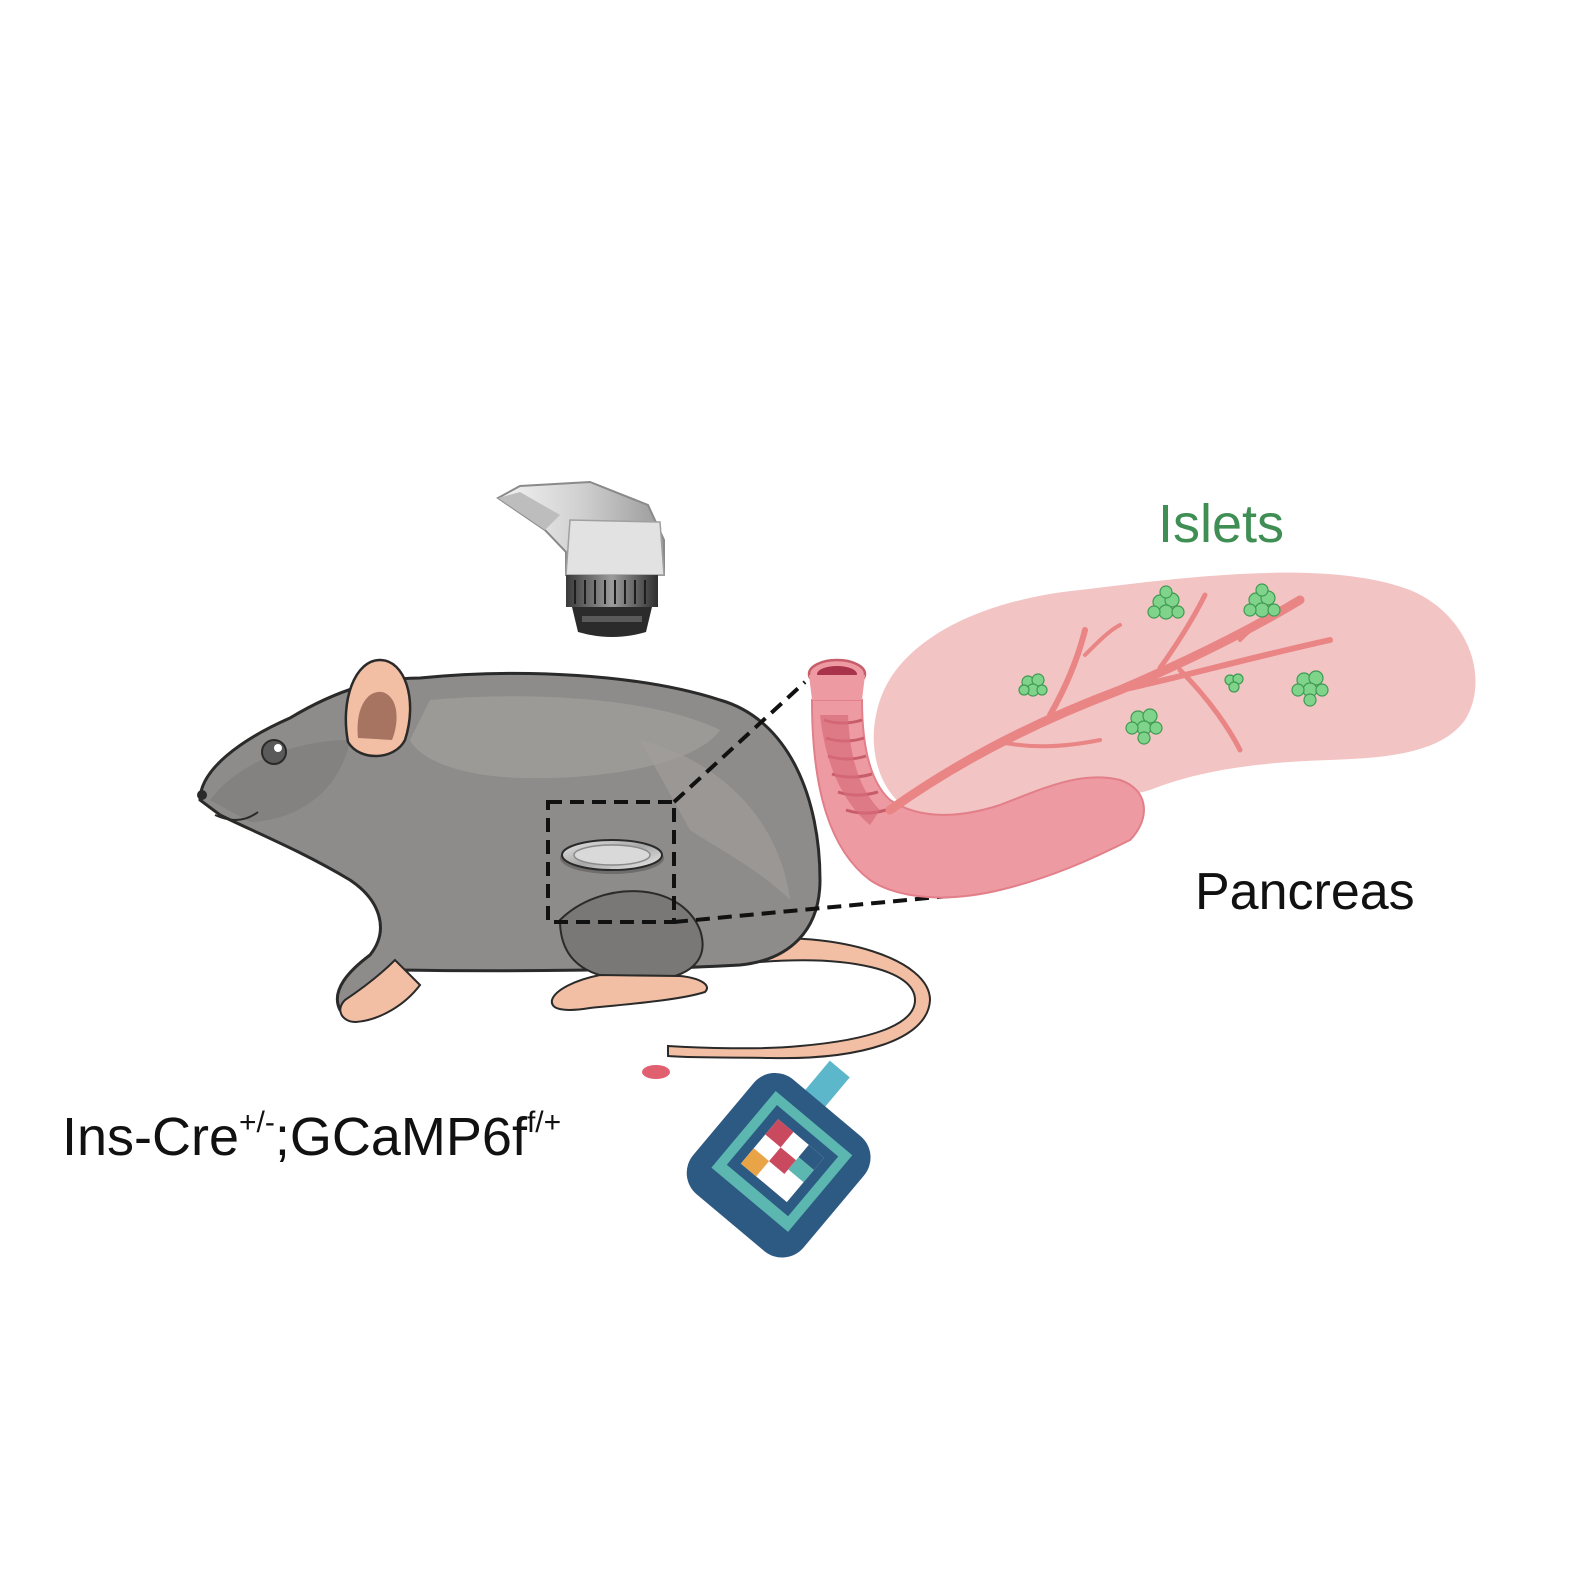 Image resolution: width=1584 pixels, height=1584 pixels. I want to click on imaging-window-icon, so click(612, 856).